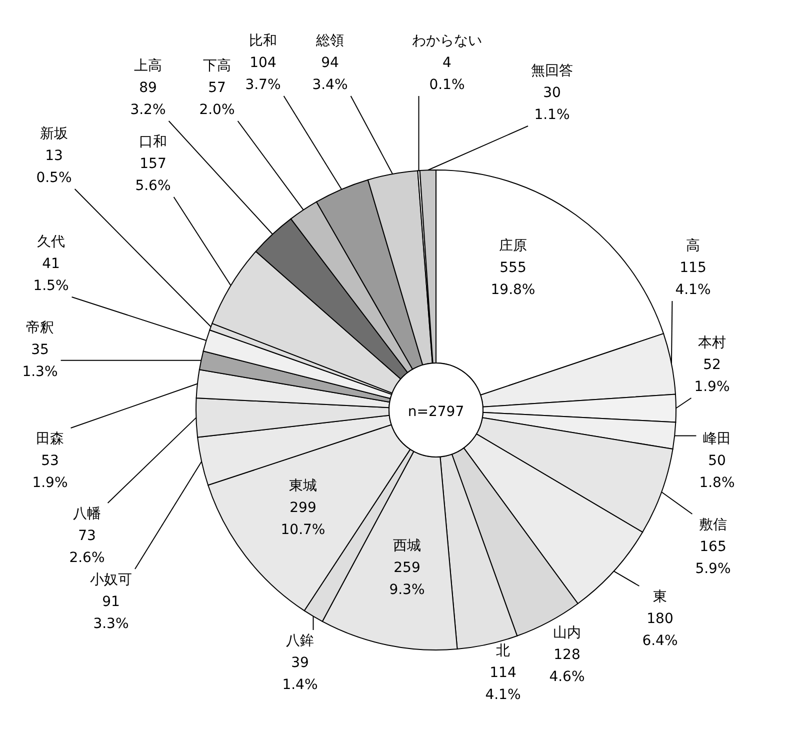  I want to click on slice-label: 高, so click(693, 246).